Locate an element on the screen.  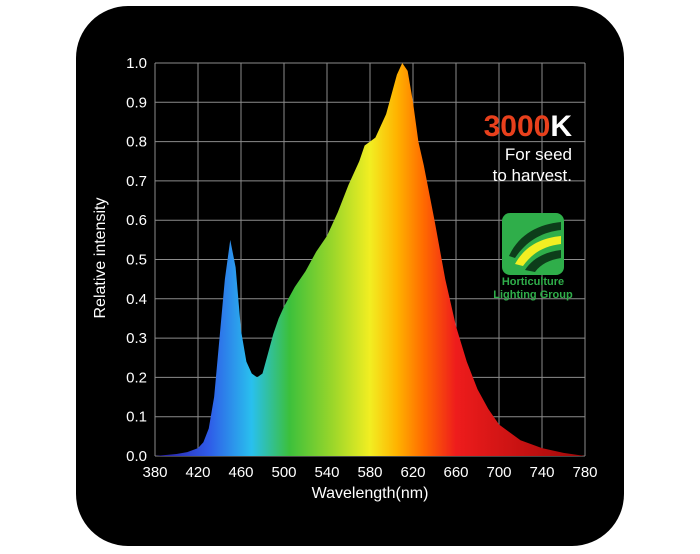
x-tick-label: 700 is located at coordinates (498, 472).